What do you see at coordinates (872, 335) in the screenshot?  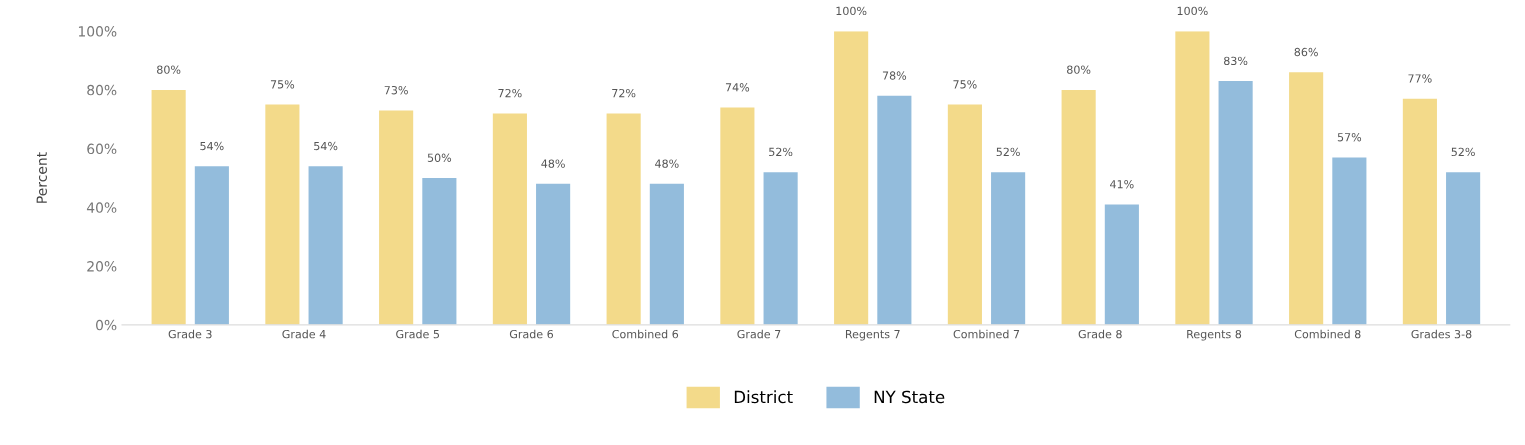 I see `x-tick-label: Regents 7` at bounding box center [872, 335].